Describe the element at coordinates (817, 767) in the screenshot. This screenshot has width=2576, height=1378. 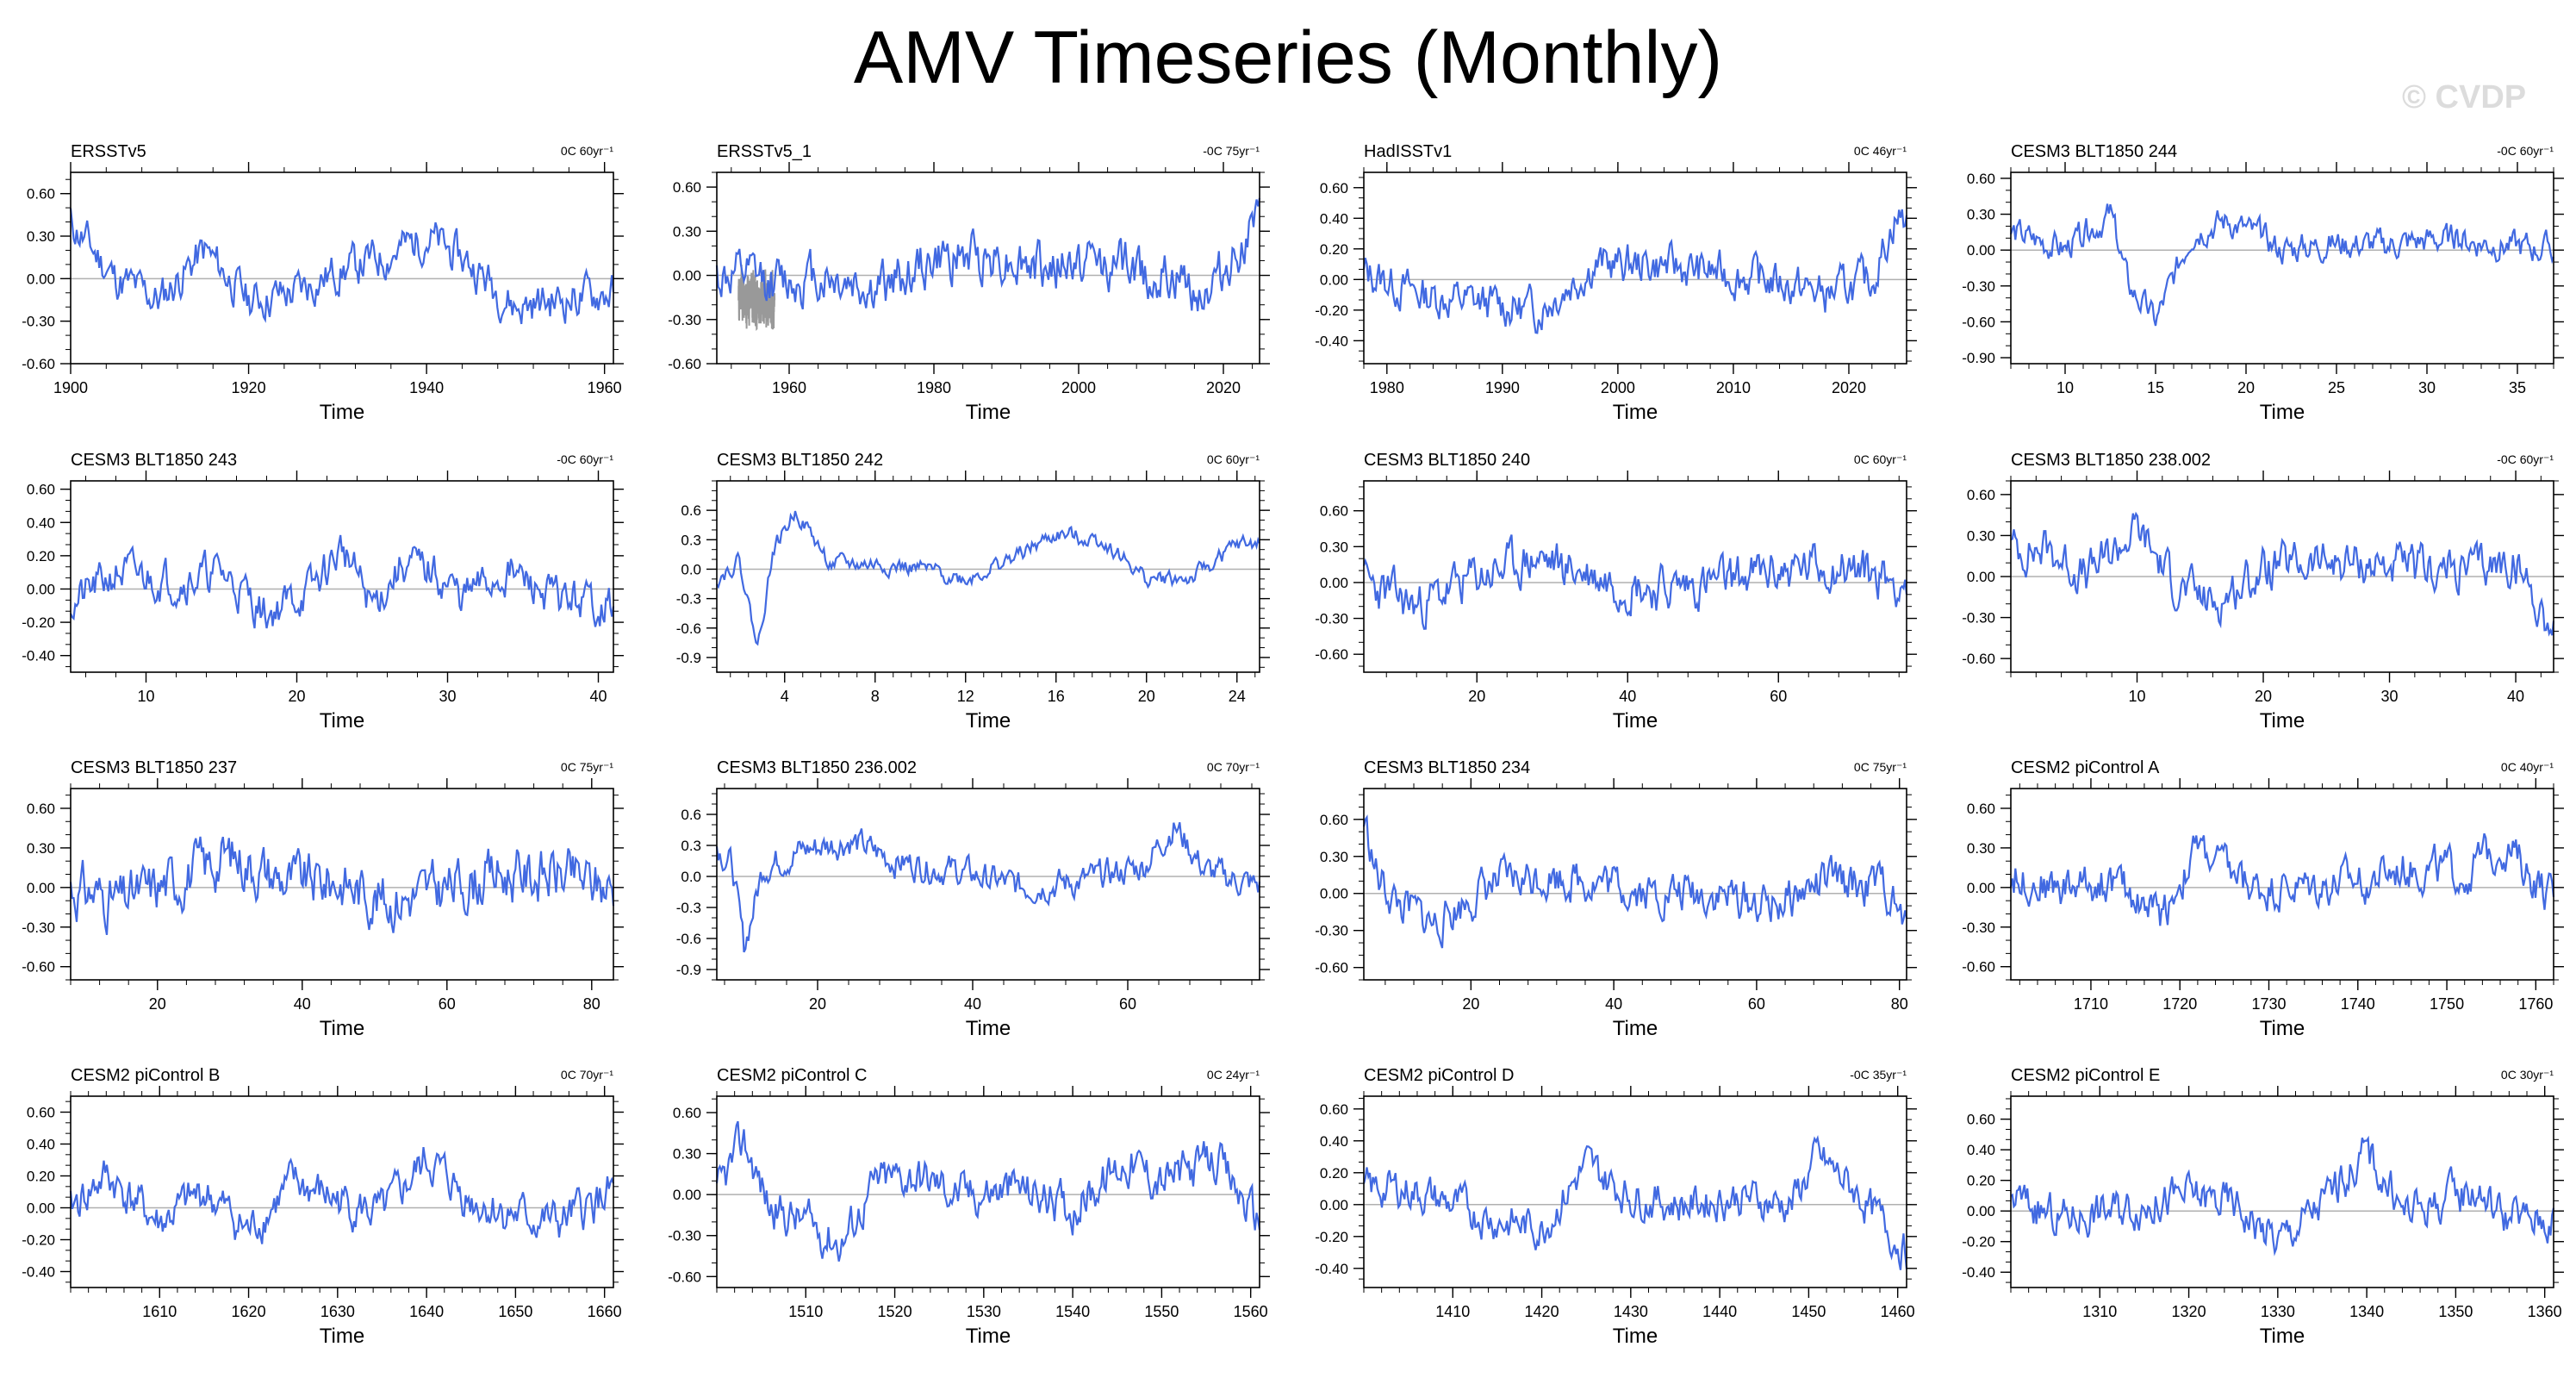
I see `panel-title: CESM3 BLT1850 236.002` at that location.